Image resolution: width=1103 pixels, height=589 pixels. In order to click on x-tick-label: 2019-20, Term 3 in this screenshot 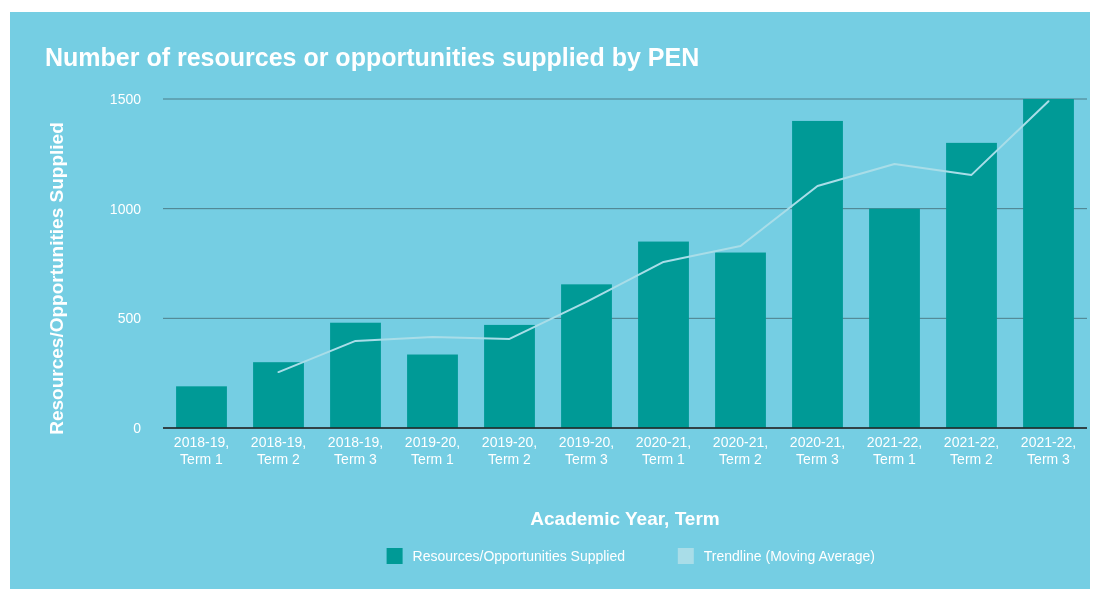, I will do `click(586, 450)`.